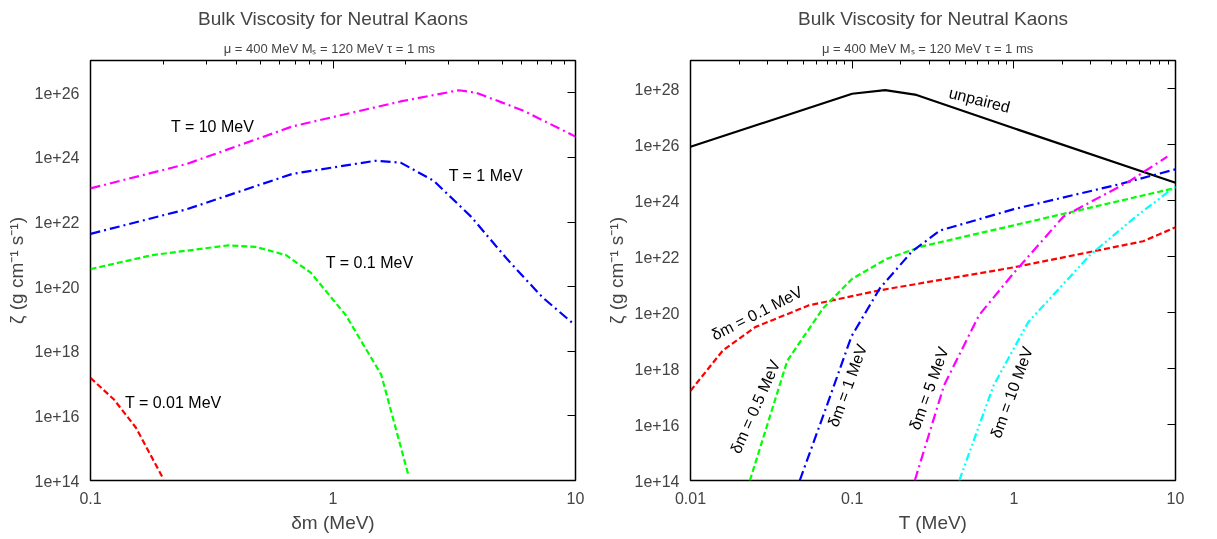  Describe the element at coordinates (755, 406) in the screenshot. I see `text: δm = 0.5 MeV` at that location.